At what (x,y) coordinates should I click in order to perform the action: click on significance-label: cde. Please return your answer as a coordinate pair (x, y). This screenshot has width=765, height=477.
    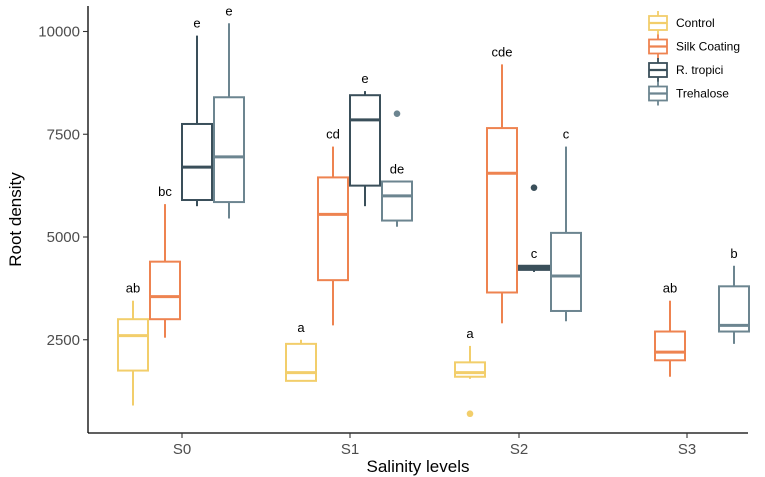
    Looking at the image, I should click on (502, 51).